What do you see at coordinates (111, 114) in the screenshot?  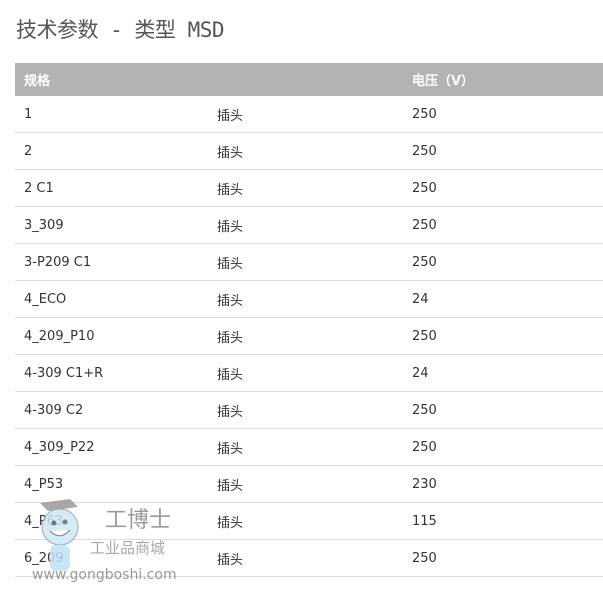 I see `cell-spec: 1` at bounding box center [111, 114].